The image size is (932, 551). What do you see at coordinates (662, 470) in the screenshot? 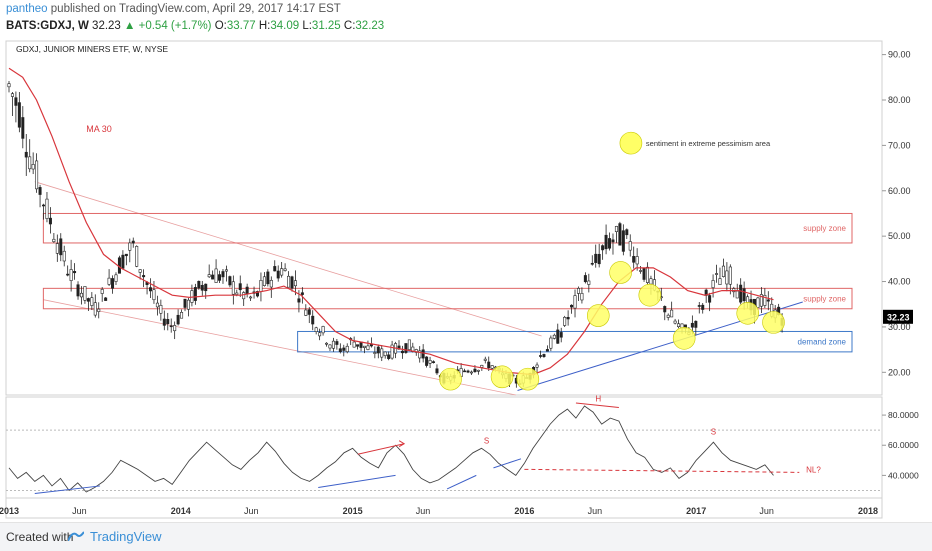
I see `neckline` at bounding box center [662, 470].